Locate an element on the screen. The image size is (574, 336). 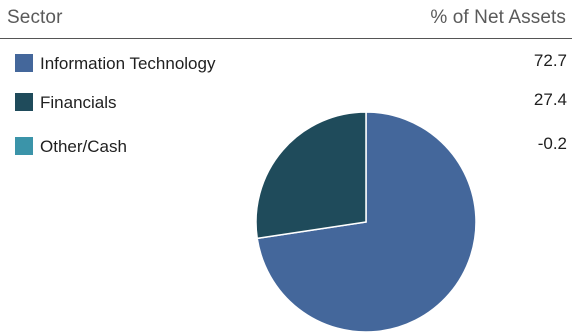
legend-value-other-cash: -0.2 is located at coordinates (552, 143).